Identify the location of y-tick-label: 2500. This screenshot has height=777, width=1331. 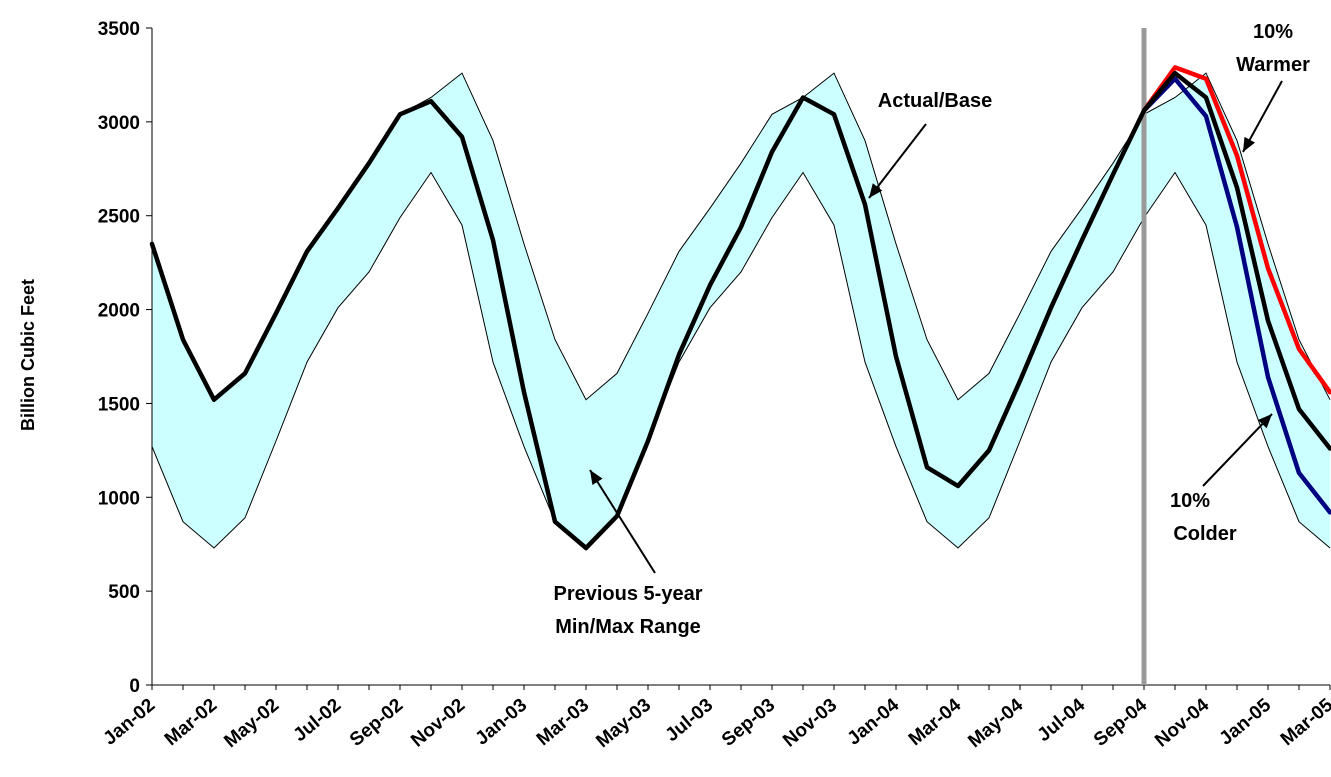
(119, 217).